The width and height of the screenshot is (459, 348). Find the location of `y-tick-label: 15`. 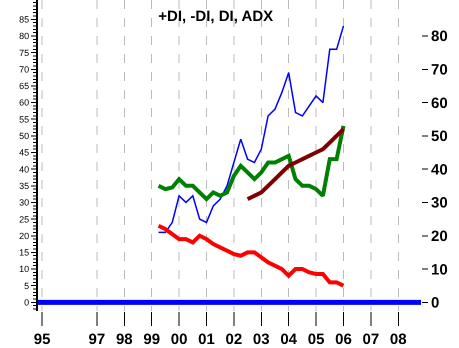

y-tick-label: 15 is located at coordinates (24, 253).